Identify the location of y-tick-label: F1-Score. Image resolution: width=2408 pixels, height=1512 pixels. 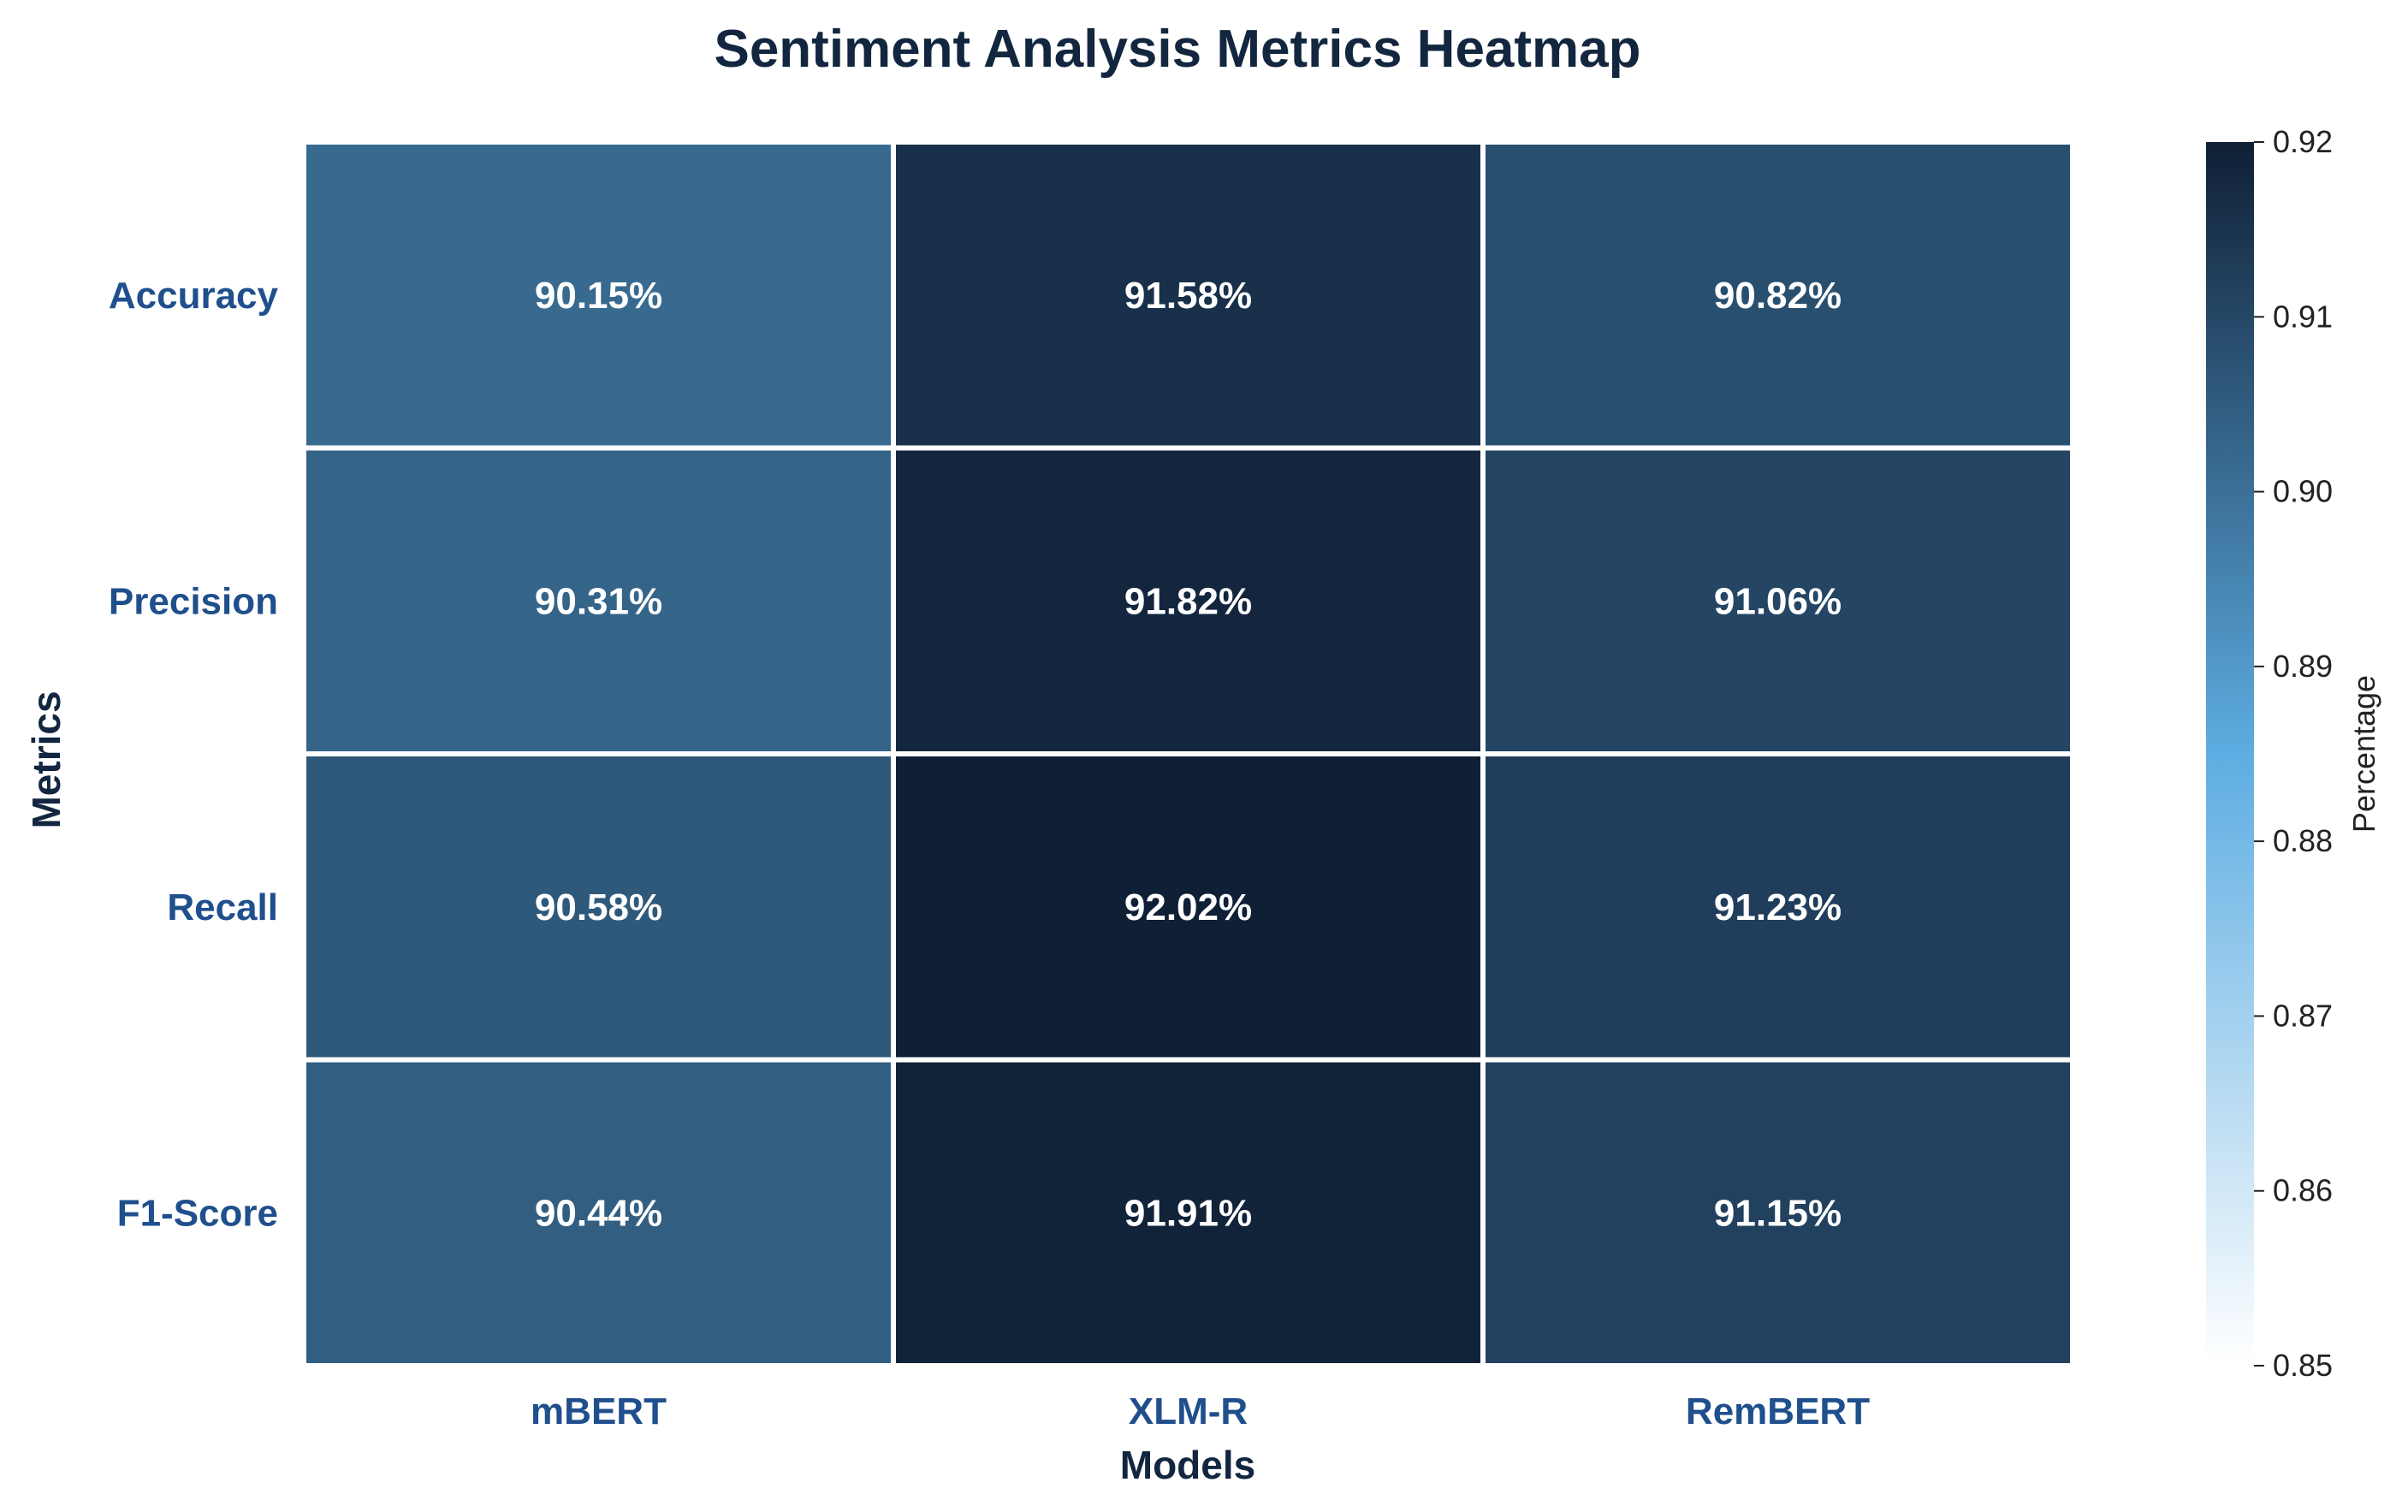
(197, 1213).